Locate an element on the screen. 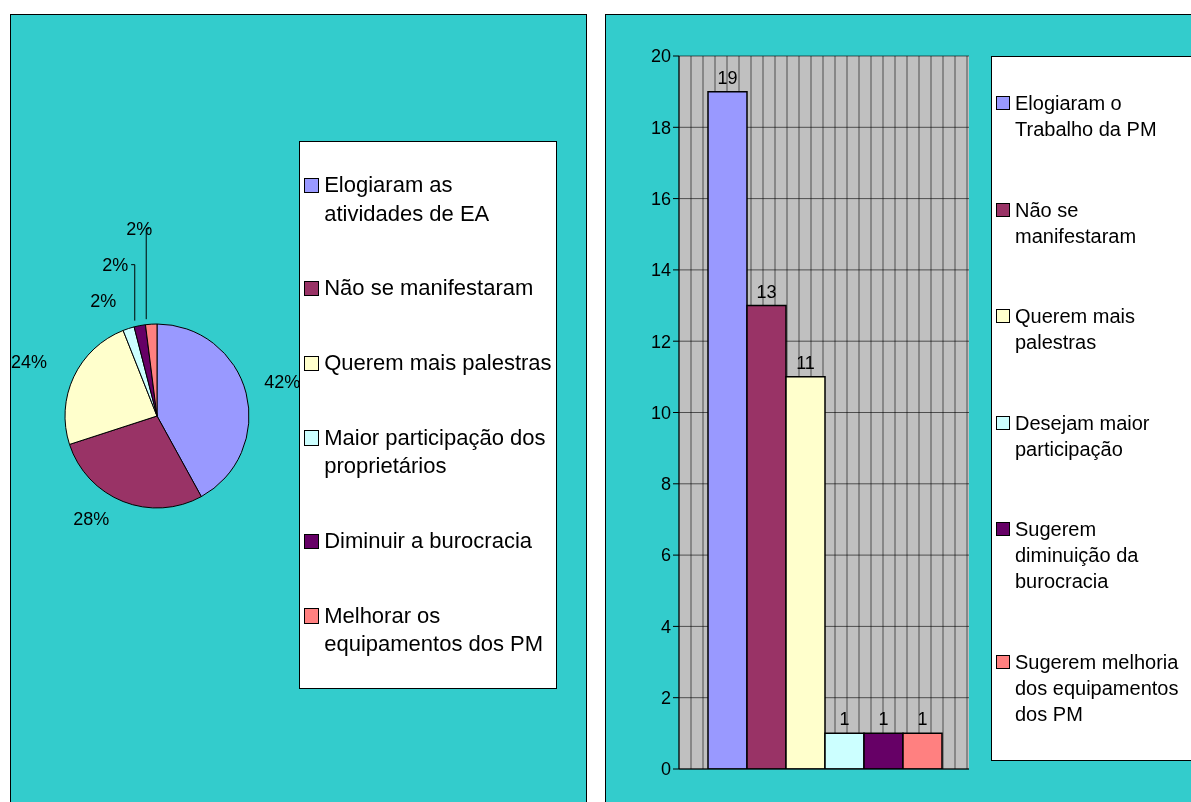  legend-label: Melhorar os equipamentos dos PM is located at coordinates (434, 630).